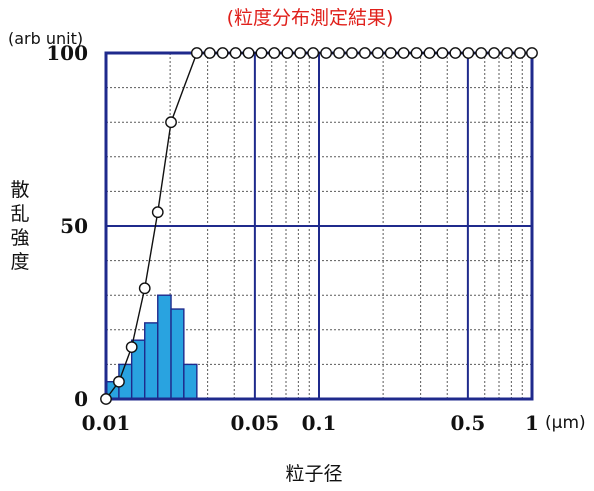 This screenshot has height=491, width=594. Describe the element at coordinates (106, 423) in the screenshot. I see `x-tick-label: 0.01` at that location.